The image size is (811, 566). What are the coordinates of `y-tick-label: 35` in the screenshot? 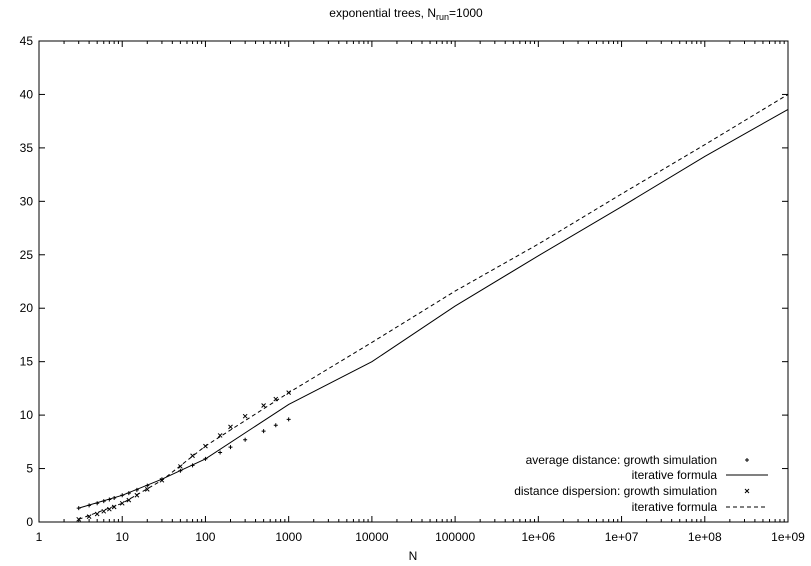 It's located at (27, 148).